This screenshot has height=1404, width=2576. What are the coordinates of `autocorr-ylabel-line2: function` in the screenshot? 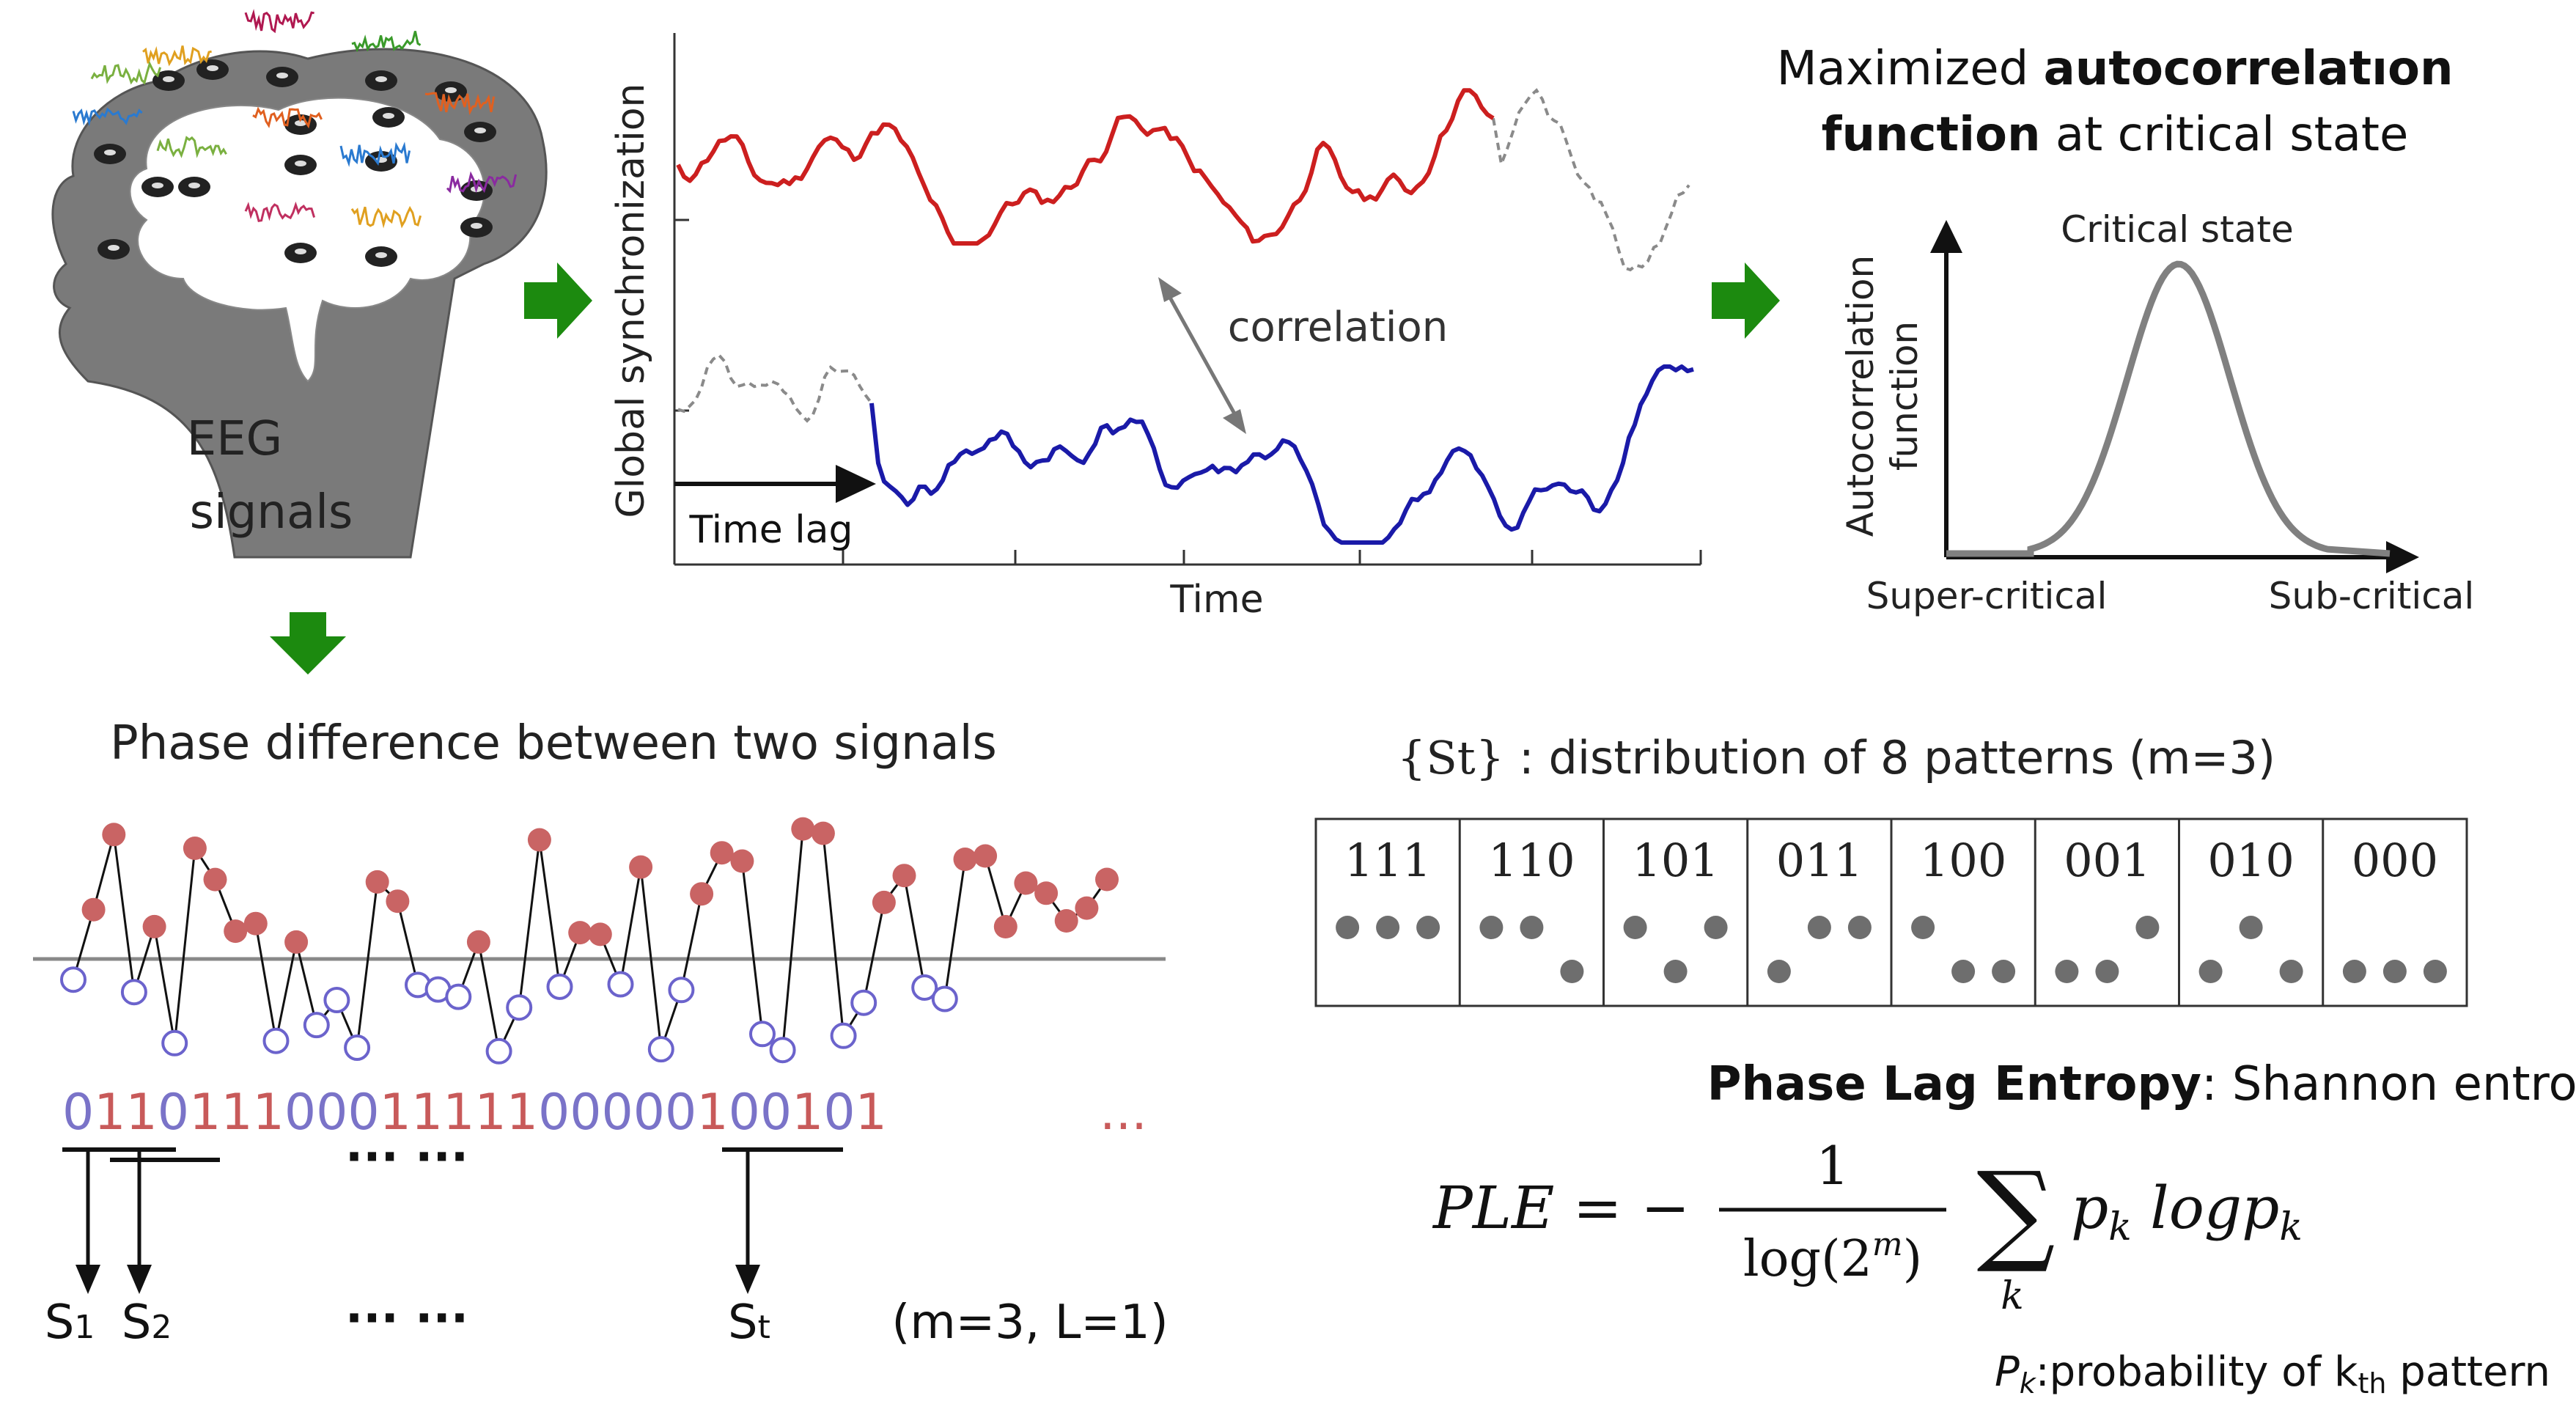 It's located at (1904, 396).